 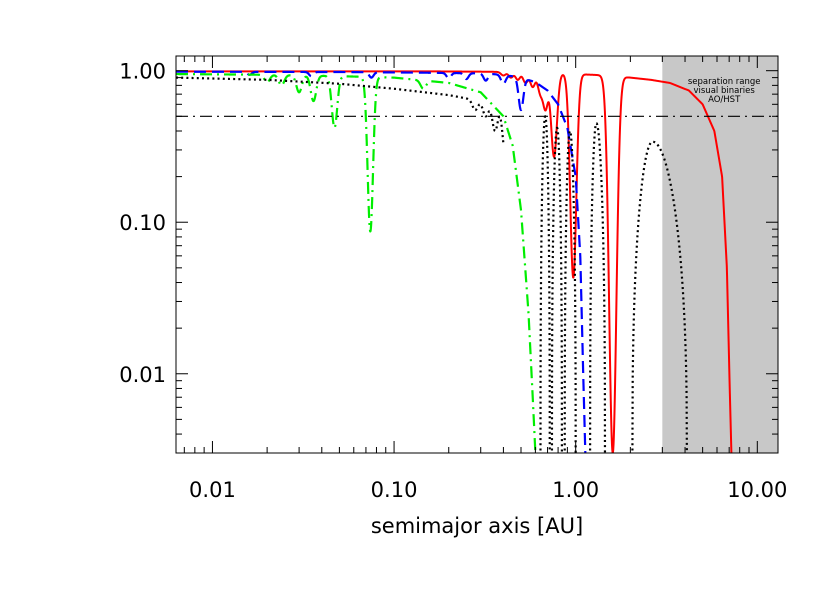 What do you see at coordinates (142, 72) in the screenshot?
I see `y-tick-label: 1.00` at bounding box center [142, 72].